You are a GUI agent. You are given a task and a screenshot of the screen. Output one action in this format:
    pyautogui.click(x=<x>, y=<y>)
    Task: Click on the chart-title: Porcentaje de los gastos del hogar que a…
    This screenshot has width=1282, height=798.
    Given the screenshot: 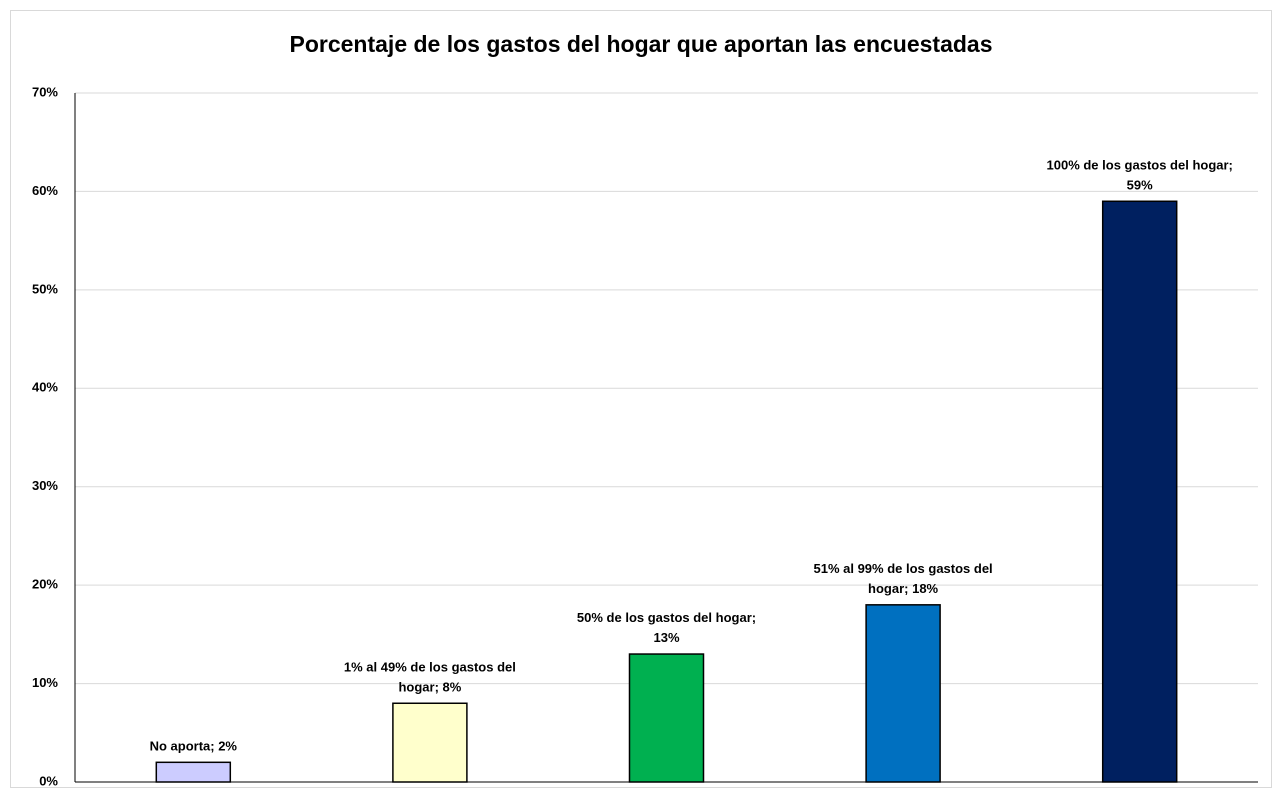 What is the action you would take?
    pyautogui.click(x=641, y=44)
    